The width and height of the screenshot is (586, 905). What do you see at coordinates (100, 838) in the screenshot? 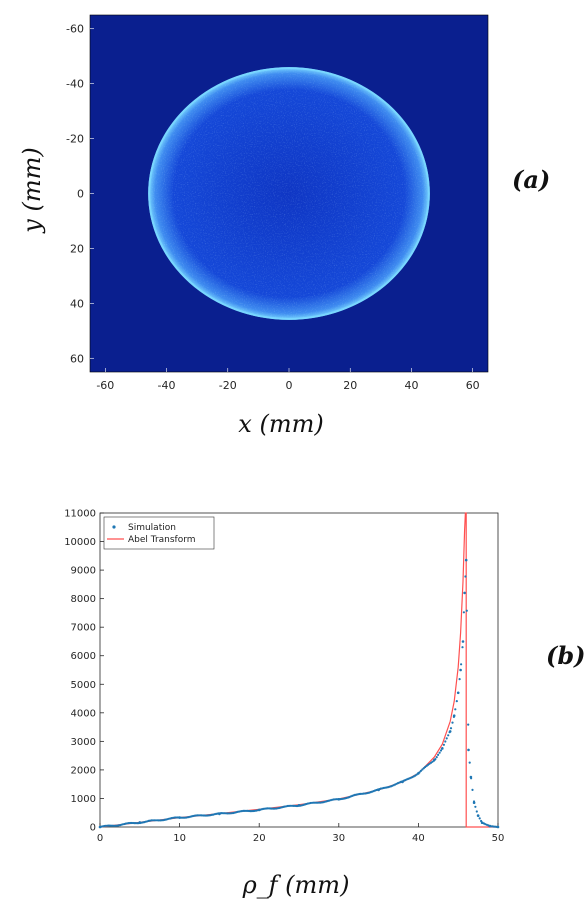
I see `b-x-tick-label: 0` at bounding box center [100, 838].